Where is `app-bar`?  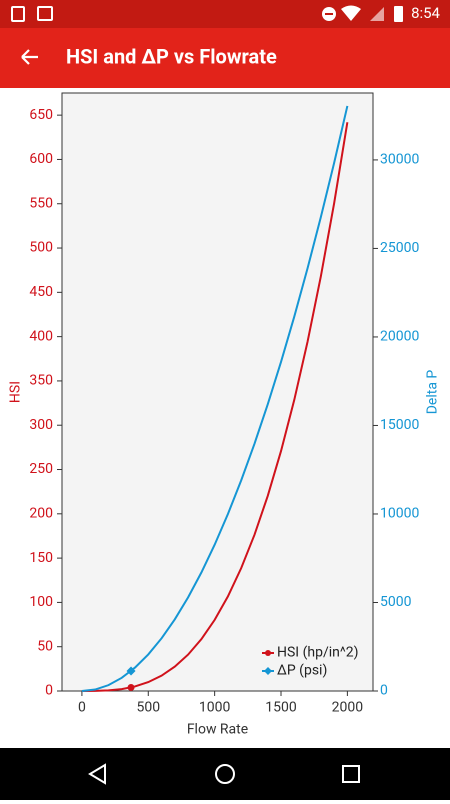
app-bar is located at coordinates (225, 58).